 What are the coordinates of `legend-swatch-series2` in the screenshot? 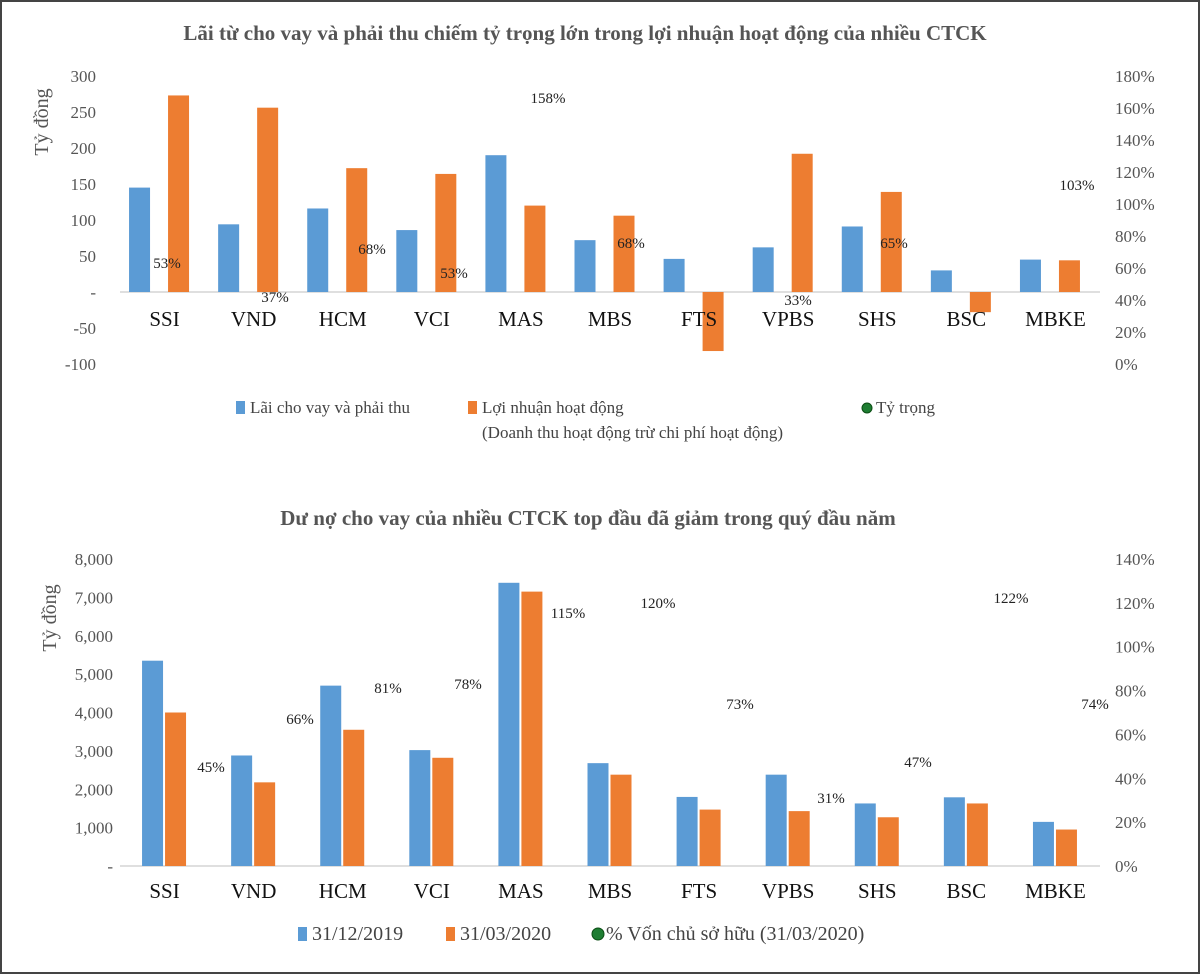 It's located at (472, 407).